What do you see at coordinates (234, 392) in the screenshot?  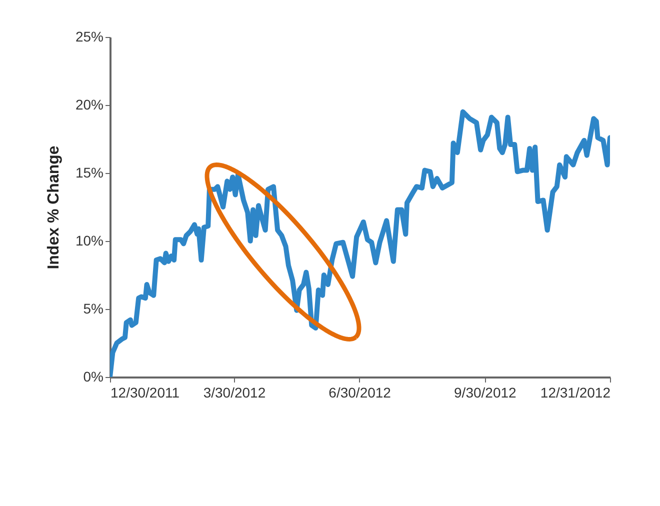 I see `x-tick-label: 3/30/2012` at bounding box center [234, 392].